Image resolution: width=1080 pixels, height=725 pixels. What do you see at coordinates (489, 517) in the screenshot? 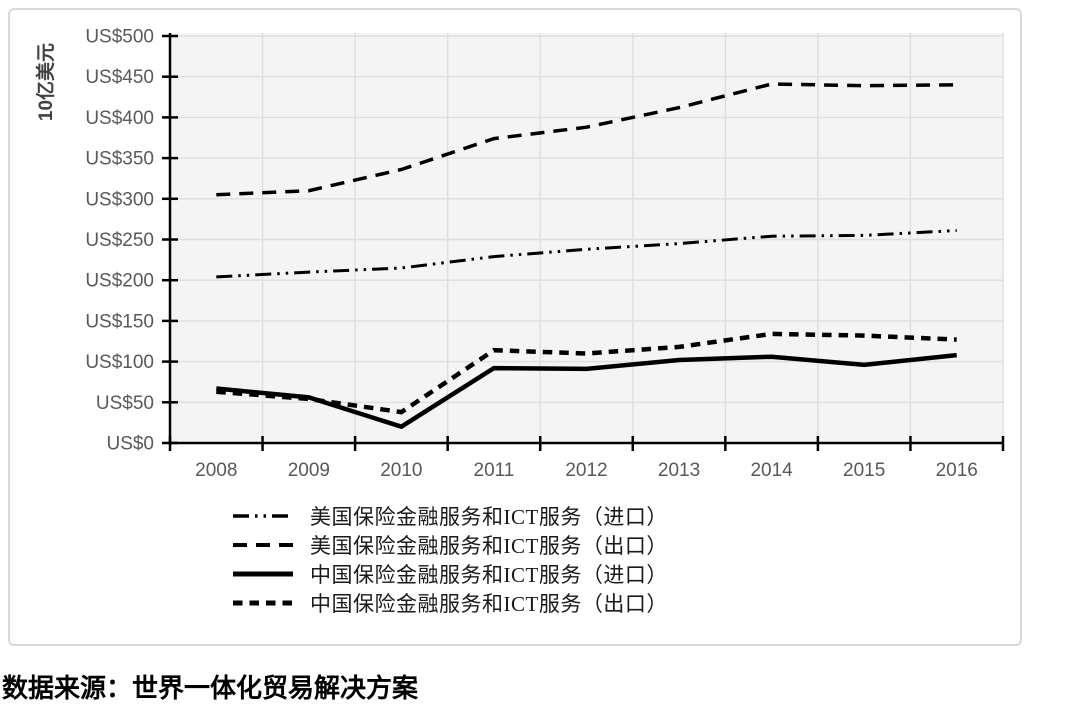
I see `legend-label: 美国保险金融服务和ICT服务（进口）` at bounding box center [489, 517].